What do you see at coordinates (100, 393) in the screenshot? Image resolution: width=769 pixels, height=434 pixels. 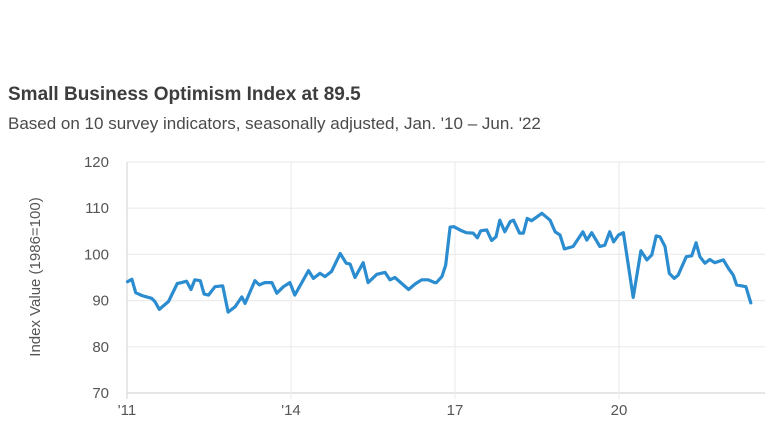 I see `y-tick-label: 70` at bounding box center [100, 393].